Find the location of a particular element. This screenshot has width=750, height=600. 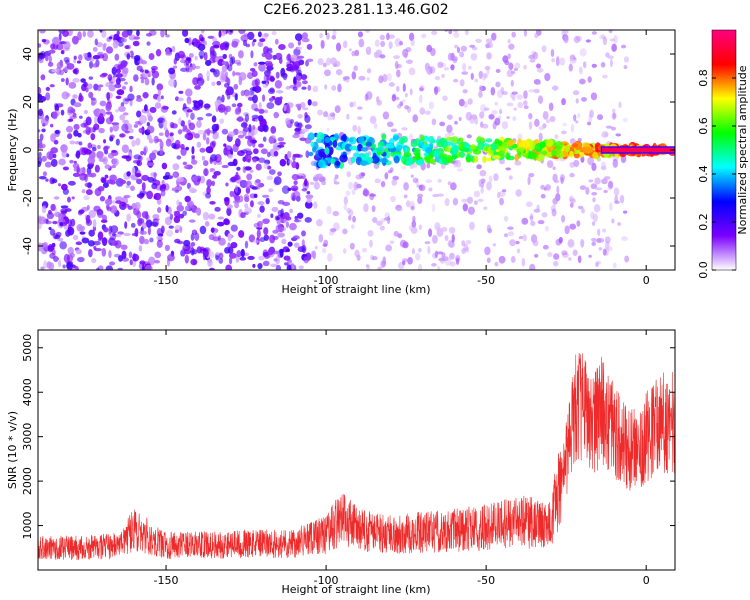

colorbar-ticks: 0.0 0.2 0.4 0.6 0.8 is located at coordinates (716, 174).